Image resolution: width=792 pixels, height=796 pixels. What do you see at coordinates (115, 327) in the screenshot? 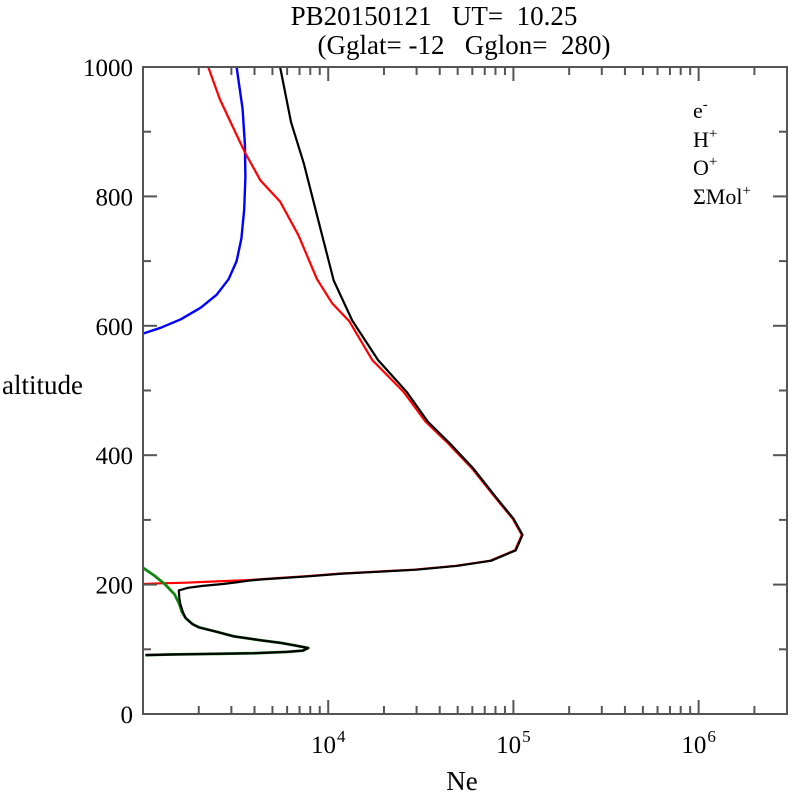
I see `y-tick-label: 600` at bounding box center [115, 327].